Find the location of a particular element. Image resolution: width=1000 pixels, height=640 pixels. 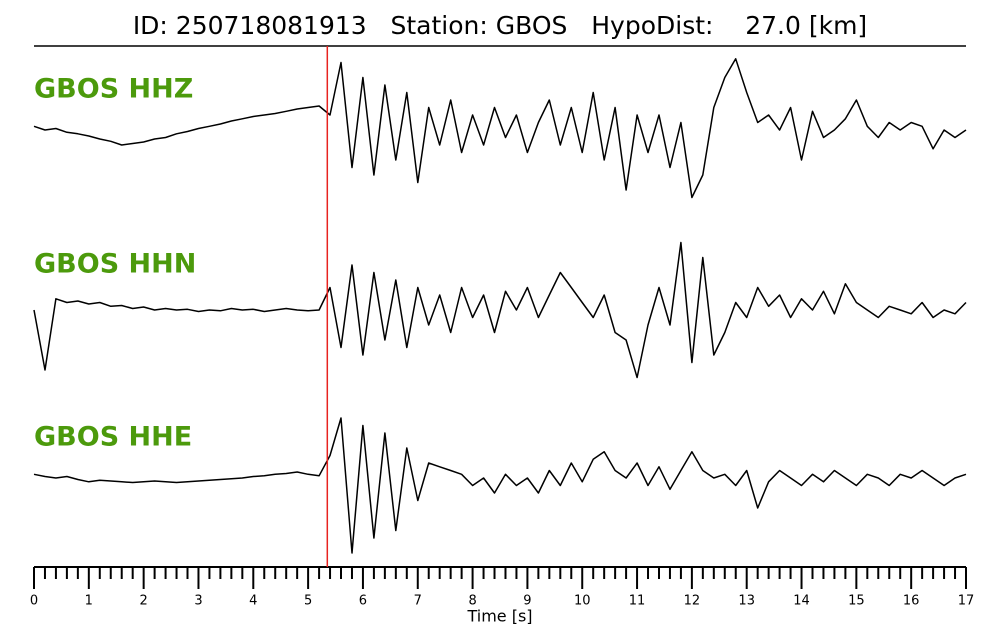

x-tick-label: 6 is located at coordinates (363, 601).